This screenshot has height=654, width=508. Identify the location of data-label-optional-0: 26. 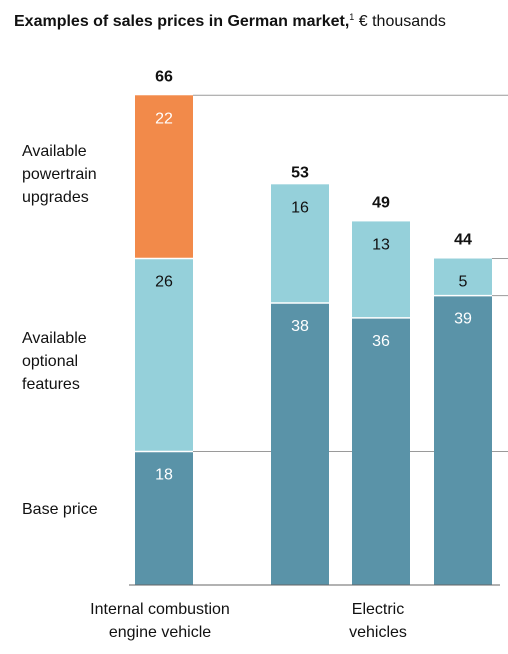
(164, 282).